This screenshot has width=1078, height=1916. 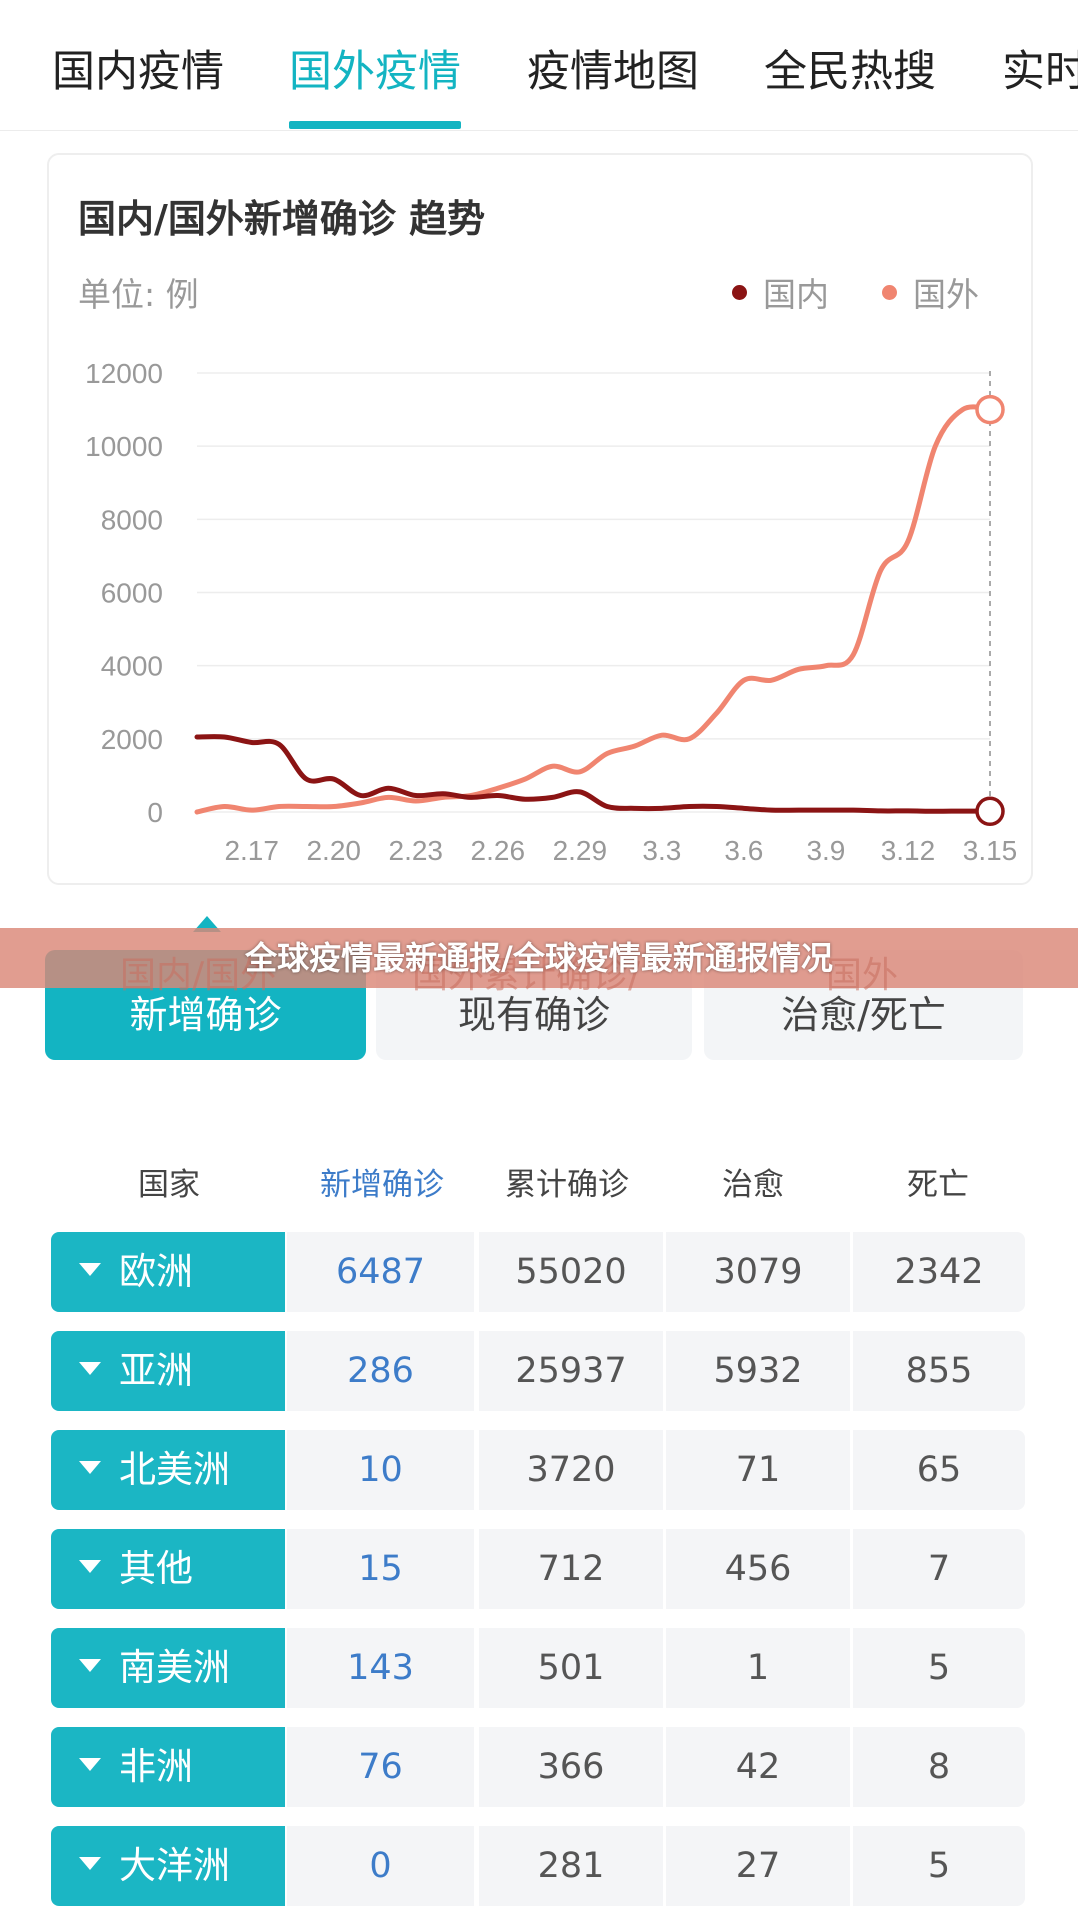 I want to click on x-tick-label: 3.3, so click(x=661, y=850).